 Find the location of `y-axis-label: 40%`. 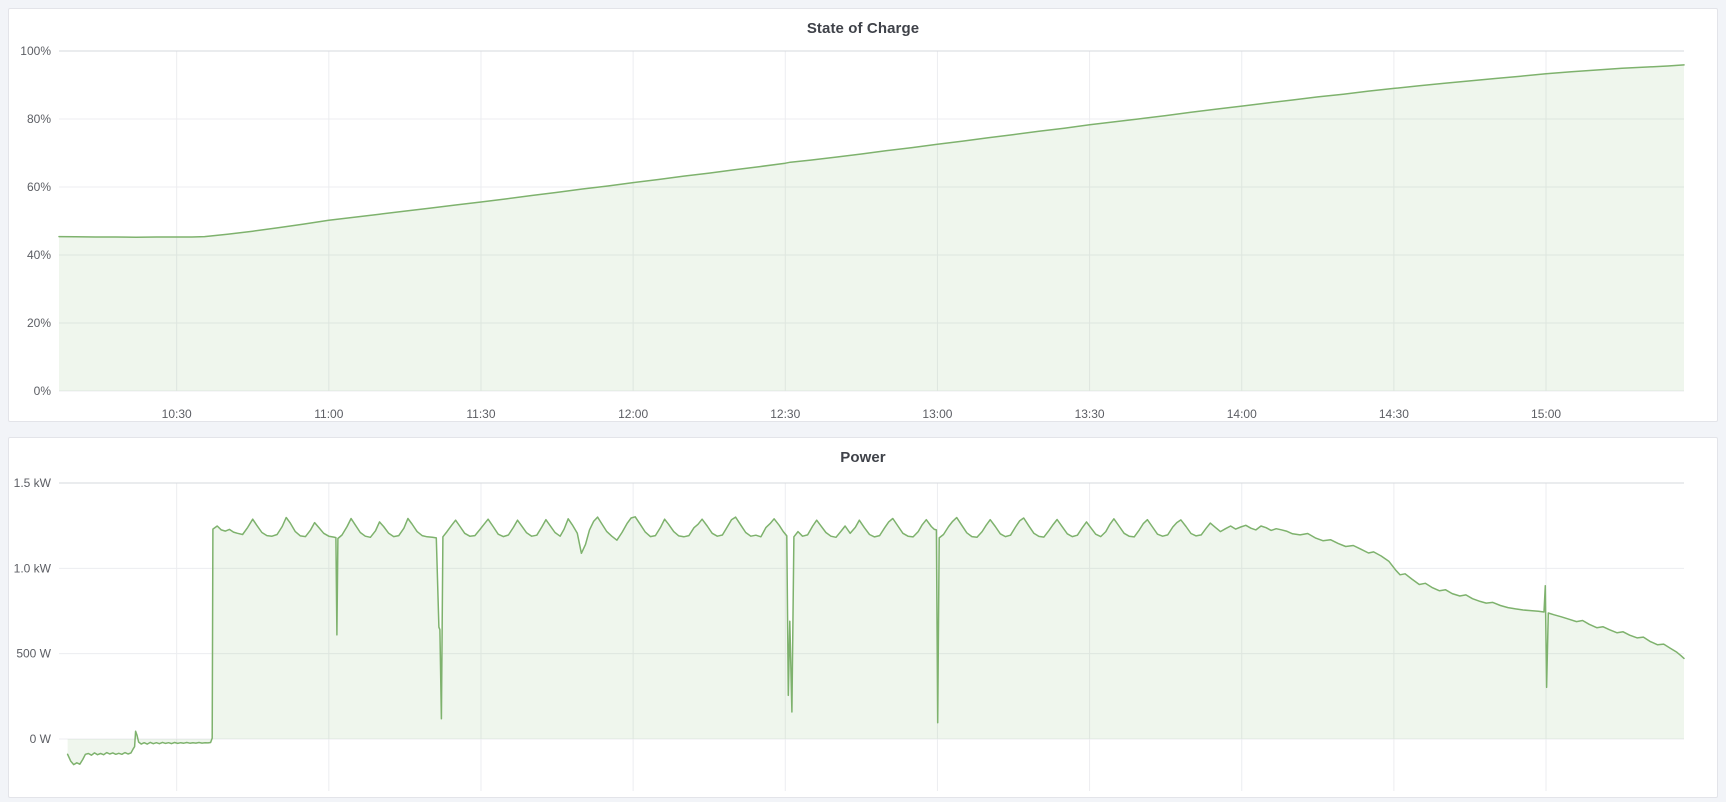

y-axis-label: 40% is located at coordinates (39, 255).